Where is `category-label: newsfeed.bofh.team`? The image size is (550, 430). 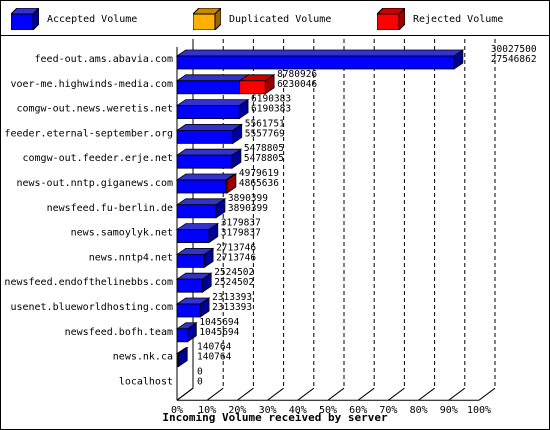
category-label: newsfeed.bofh.team is located at coordinates (119, 332).